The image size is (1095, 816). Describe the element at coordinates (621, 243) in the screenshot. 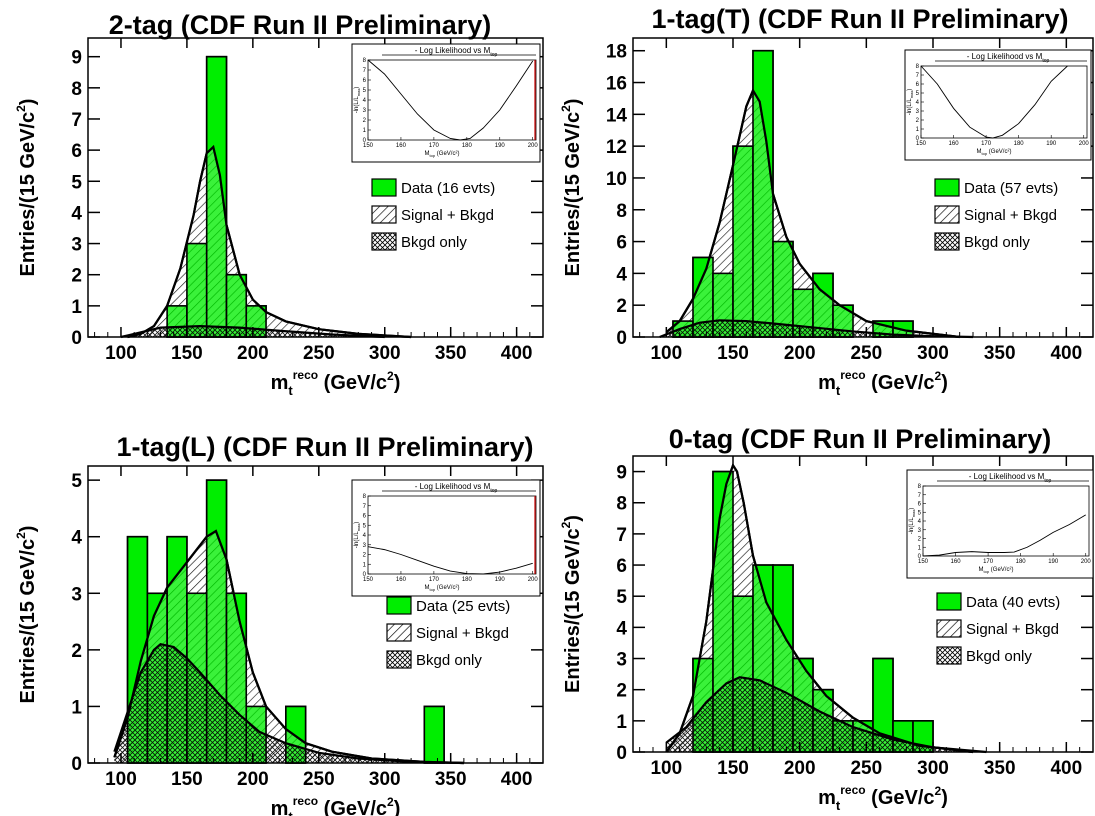

I see `y-tick-label-part: 6` at that location.